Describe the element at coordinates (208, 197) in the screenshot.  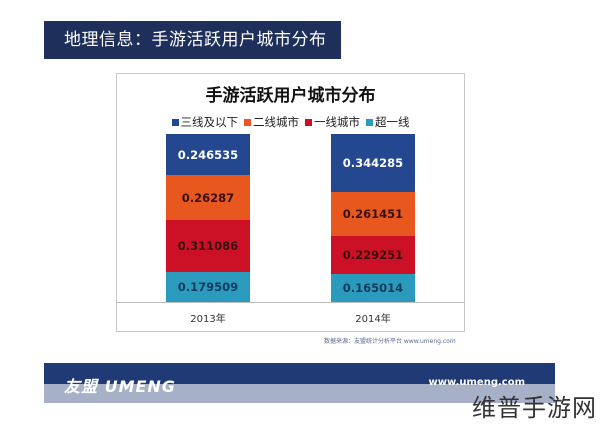
I see `bar-segment: 0.26287` at that location.